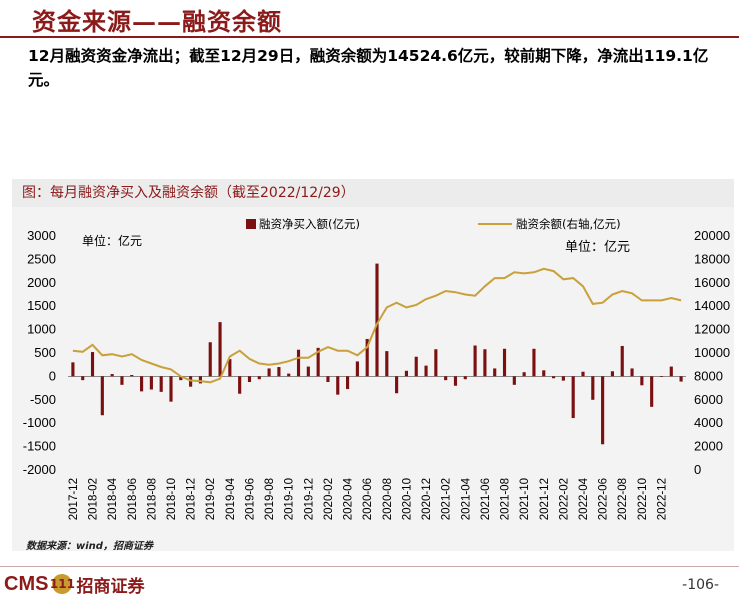 The width and height of the screenshot is (739, 600). I want to click on x-tick-label: 2020-10, so click(407, 499).